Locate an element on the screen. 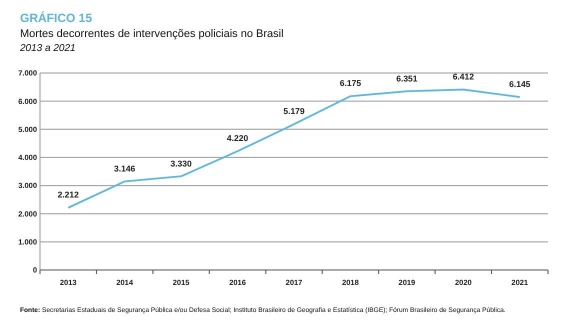  chart-subtitle: Mortes decorrentes de intervenções policiais no Brasil is located at coordinates (152, 34).